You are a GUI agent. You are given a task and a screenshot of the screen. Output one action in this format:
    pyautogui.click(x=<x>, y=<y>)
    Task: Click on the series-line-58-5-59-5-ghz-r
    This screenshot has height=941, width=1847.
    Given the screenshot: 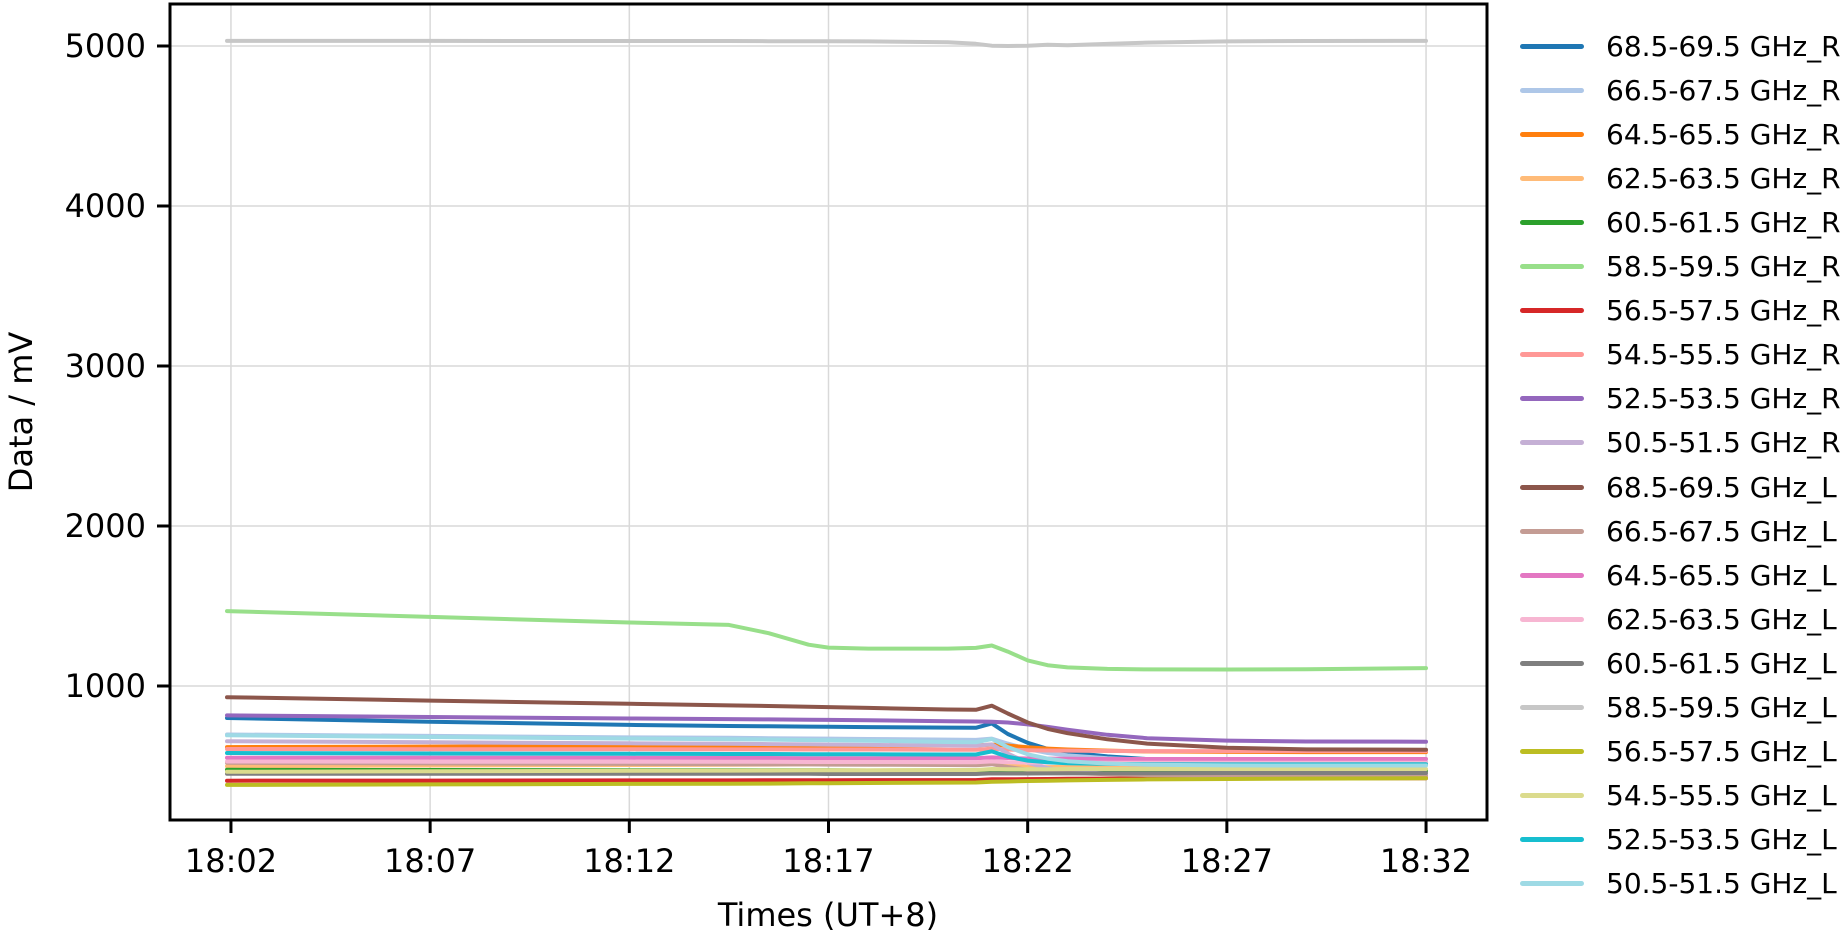 What is the action you would take?
    pyautogui.click(x=826, y=640)
    